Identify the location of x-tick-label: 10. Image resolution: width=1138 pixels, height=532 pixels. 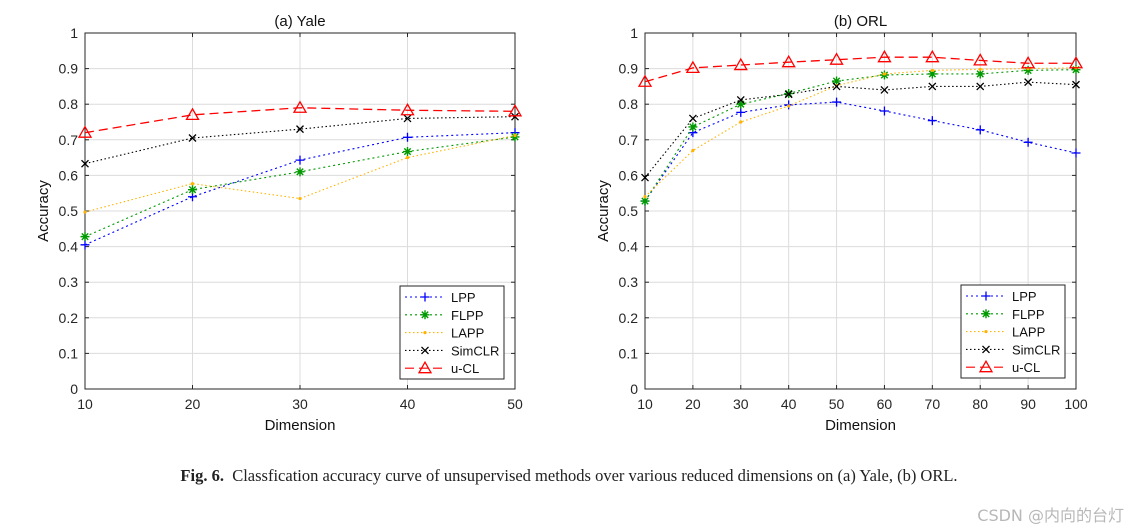
(85, 404).